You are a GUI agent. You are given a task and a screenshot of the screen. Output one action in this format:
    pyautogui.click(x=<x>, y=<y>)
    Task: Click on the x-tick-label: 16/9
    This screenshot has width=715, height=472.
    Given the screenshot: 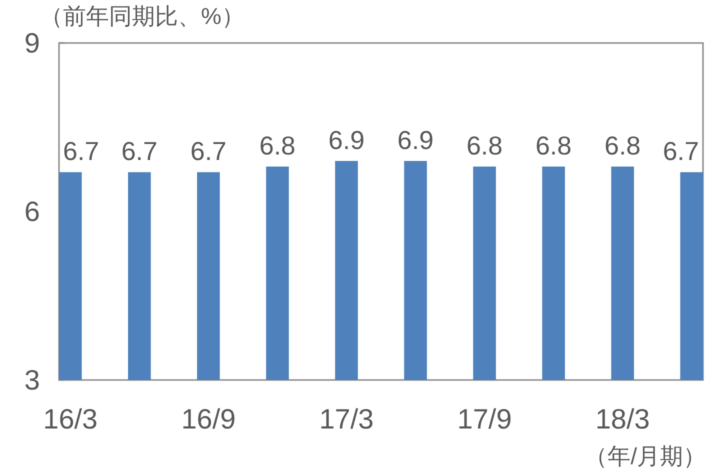 What is the action you would take?
    pyautogui.click(x=208, y=419)
    